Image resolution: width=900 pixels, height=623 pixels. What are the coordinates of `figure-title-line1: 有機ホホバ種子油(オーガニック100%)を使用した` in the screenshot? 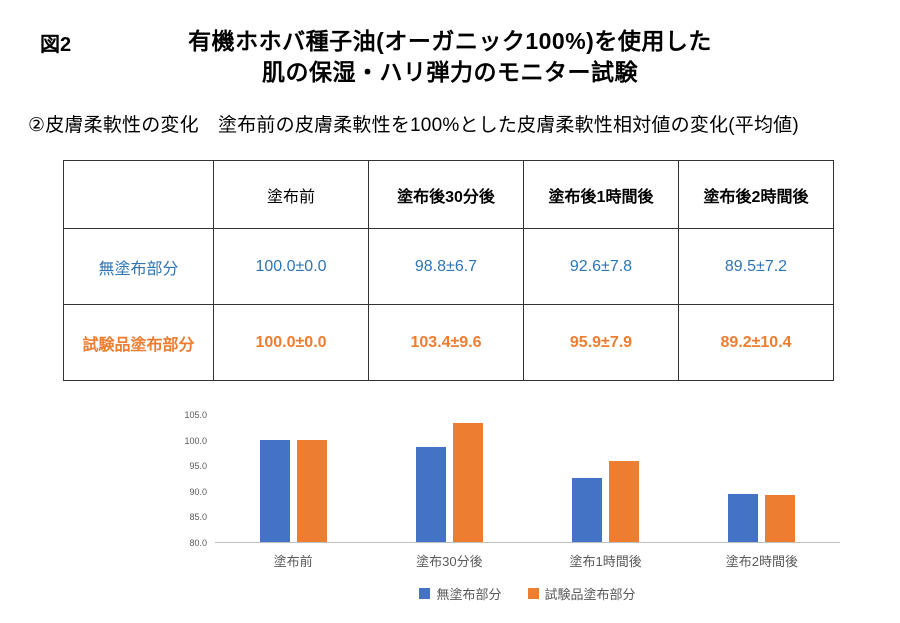 It's located at (450, 41).